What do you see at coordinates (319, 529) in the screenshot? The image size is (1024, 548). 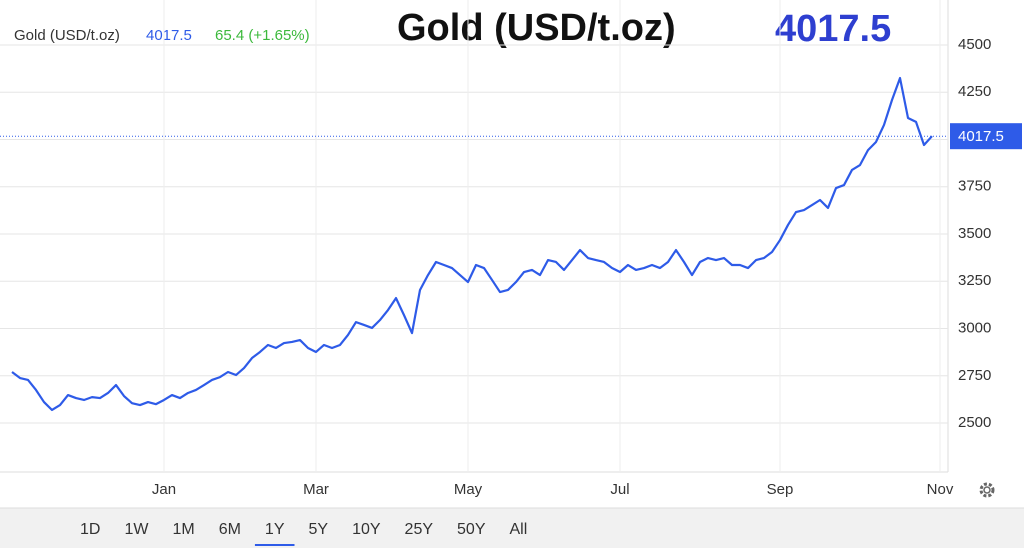 I see `range-button: 5Y` at bounding box center [319, 529].